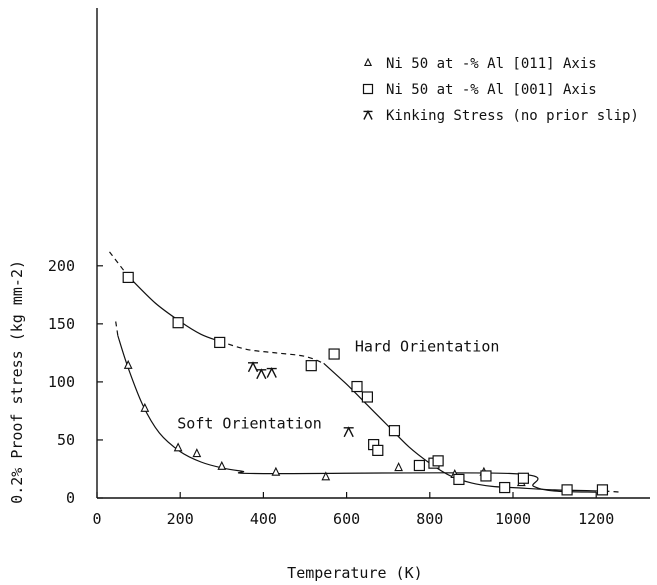 The image size is (657, 585). Describe the element at coordinates (513, 519) in the screenshot. I see `x-tick-label: 1000` at that location.